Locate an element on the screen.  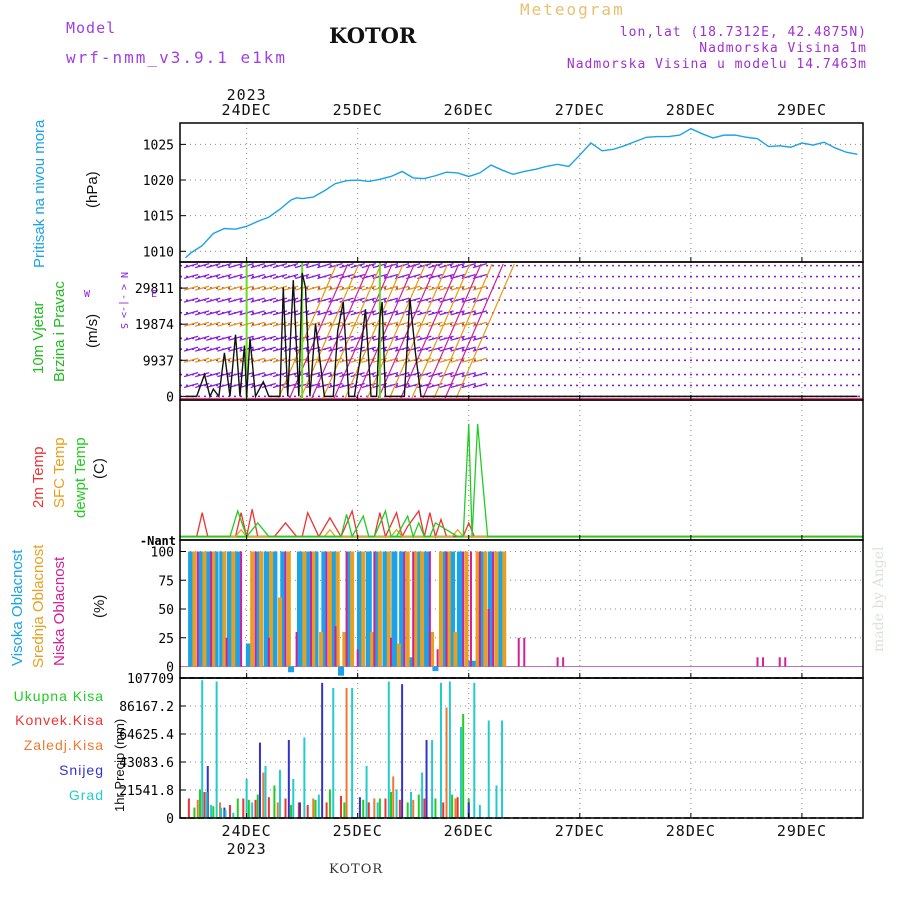
precip-tick-label: 21541.8 is located at coordinates (146, 791).